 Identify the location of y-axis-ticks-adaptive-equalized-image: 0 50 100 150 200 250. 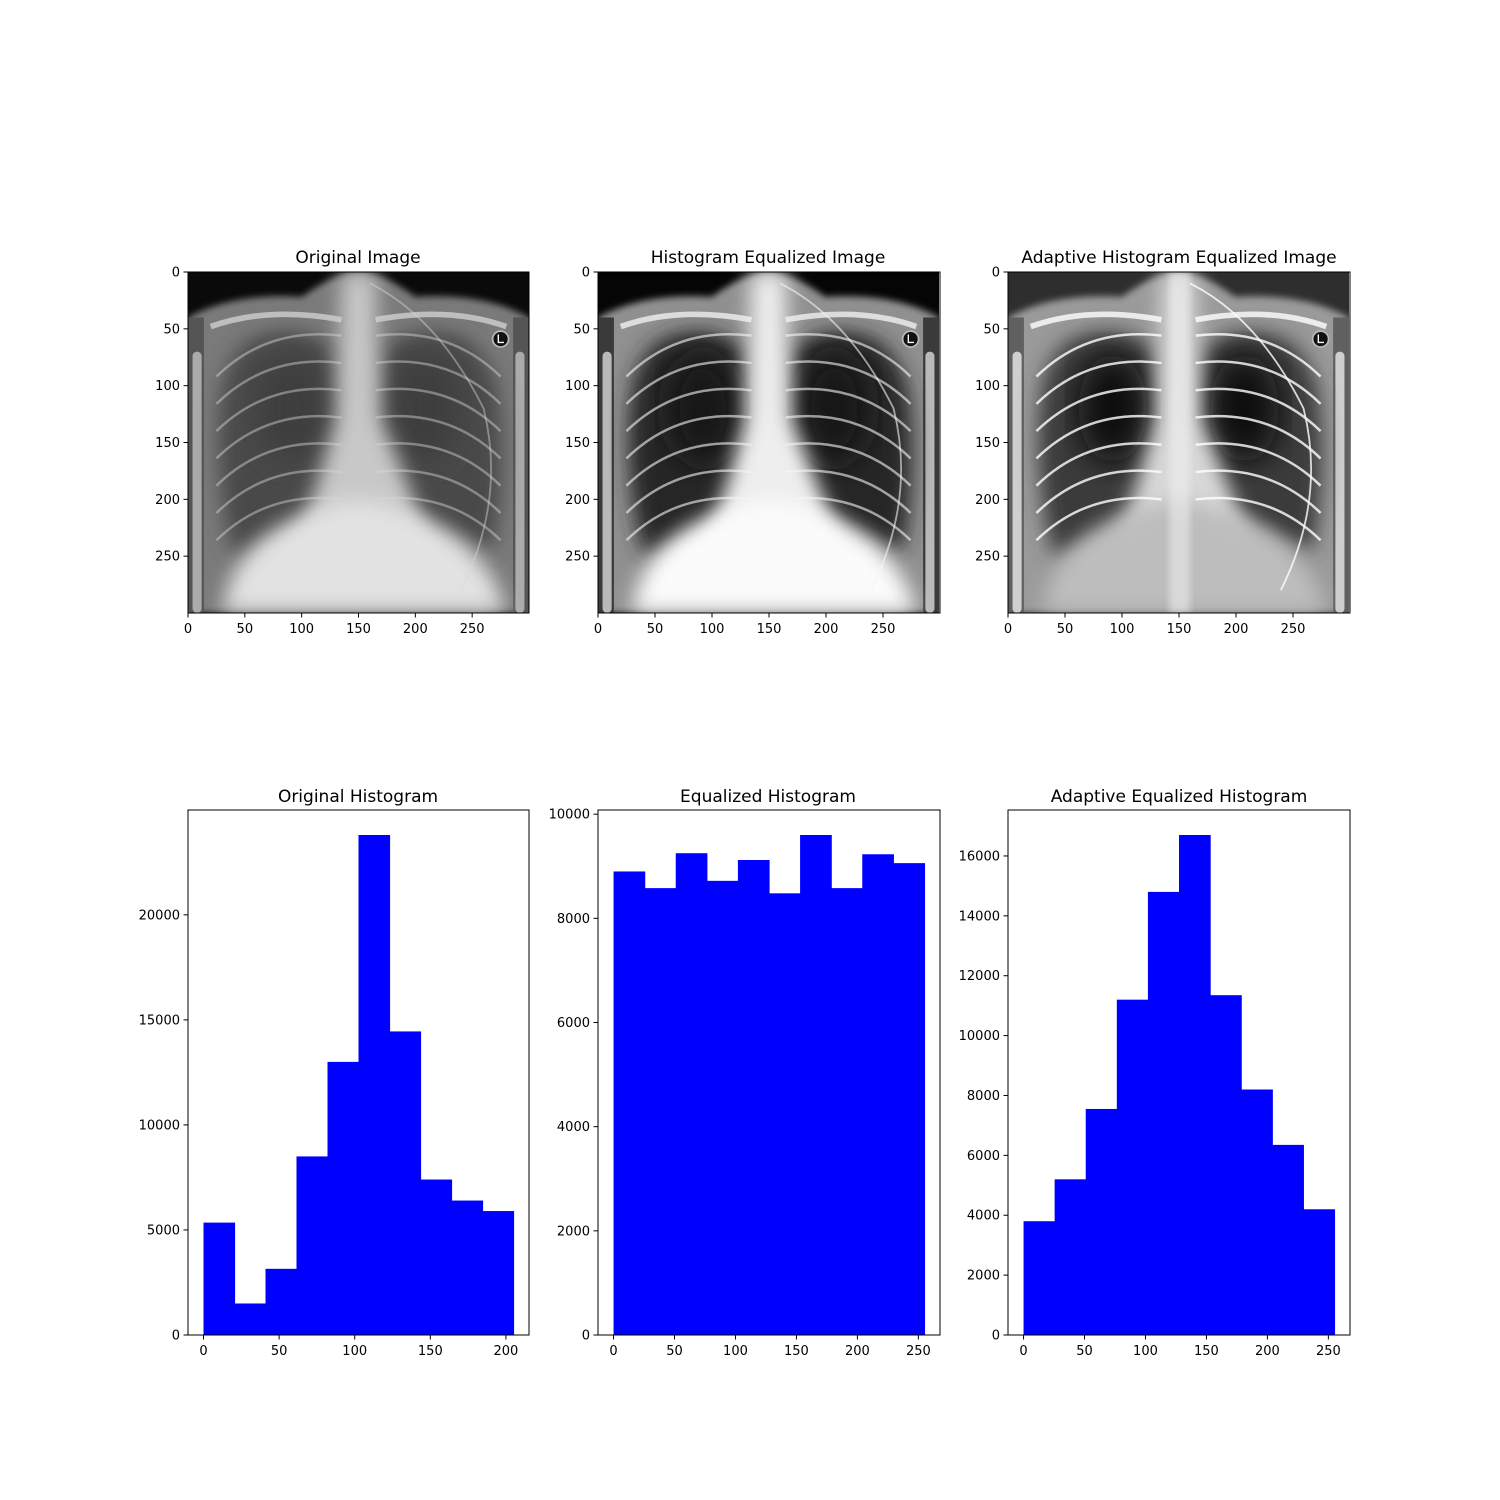
(991, 415).